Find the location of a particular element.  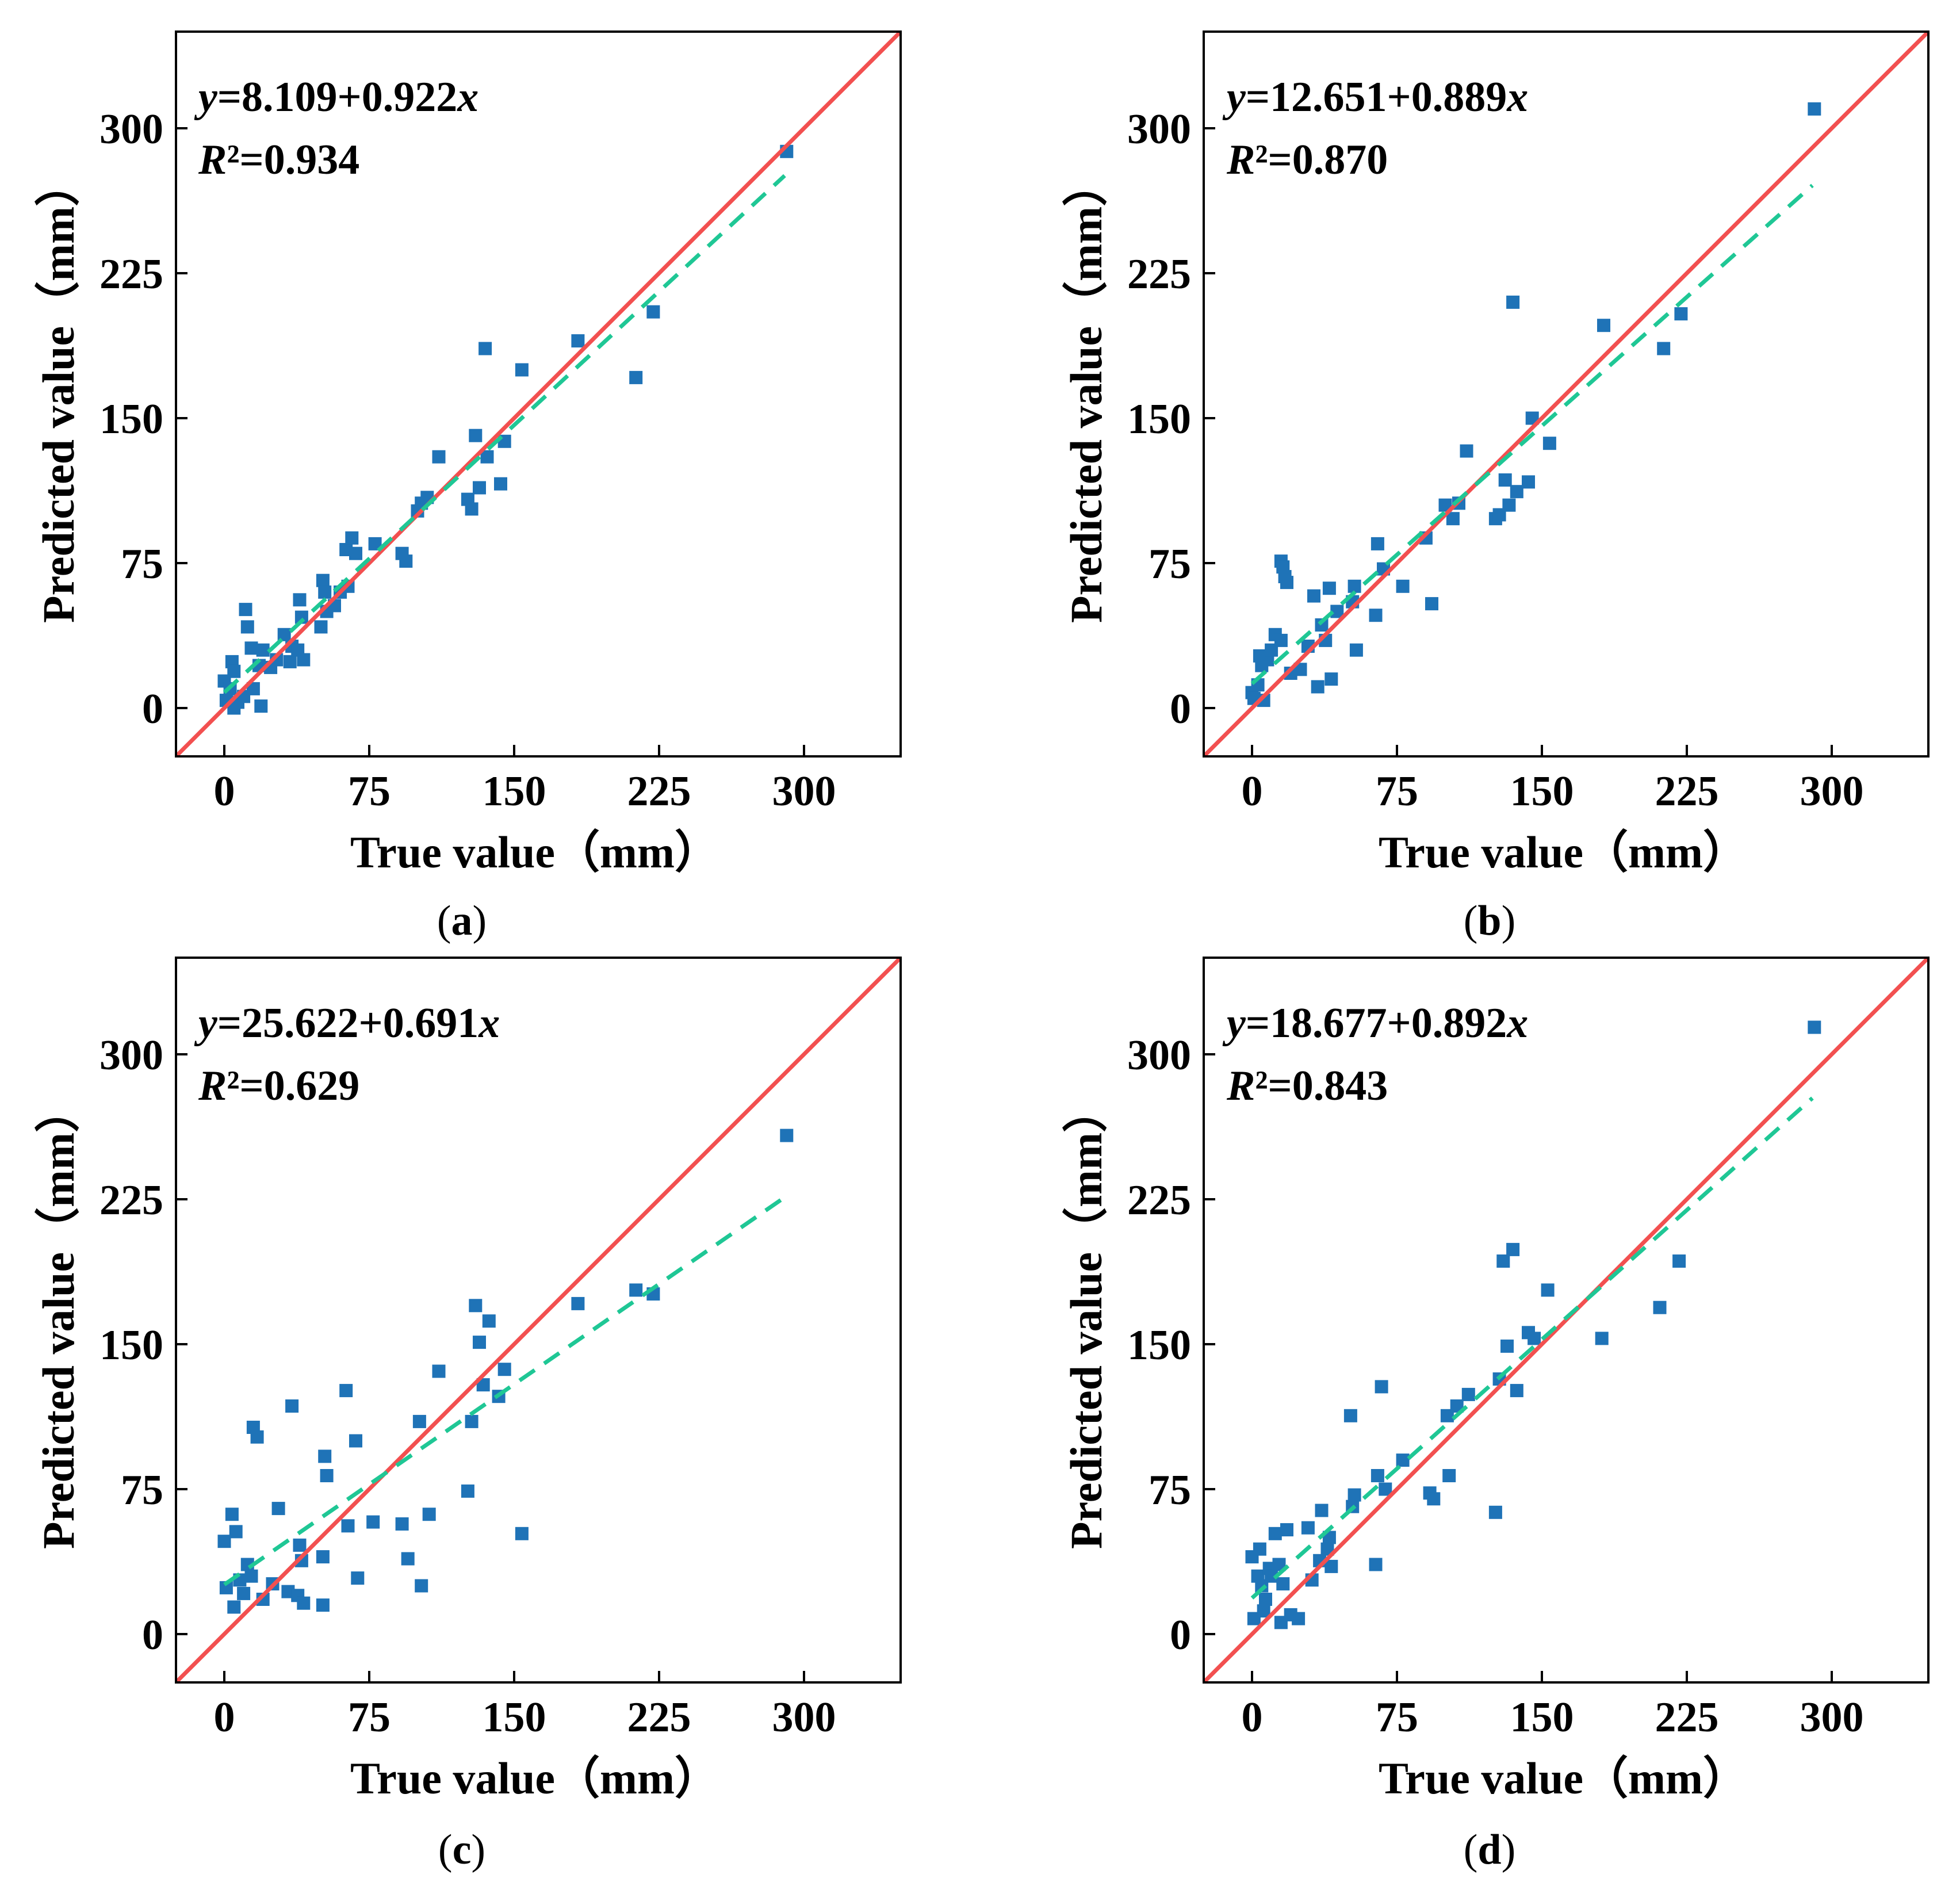

r-squared: R²=0.843 is located at coordinates (1307, 1086).